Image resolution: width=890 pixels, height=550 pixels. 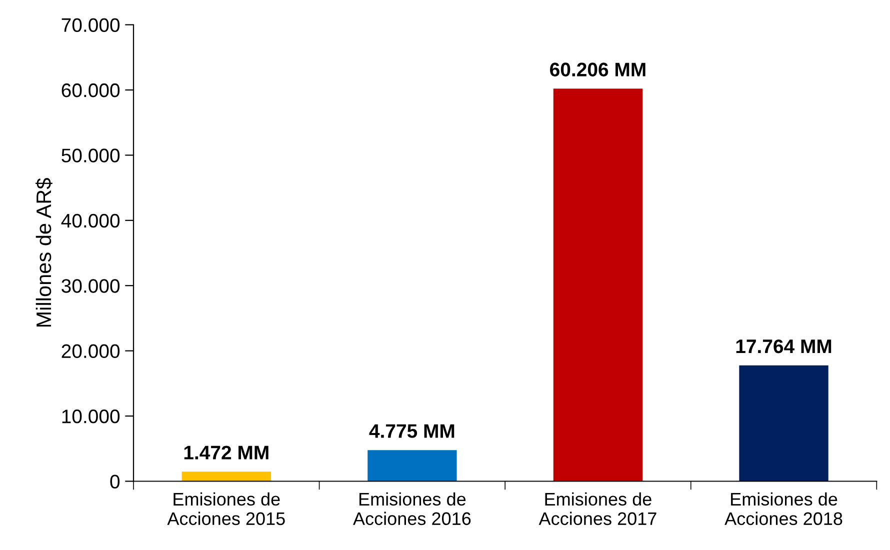 What do you see at coordinates (784, 346) in the screenshot?
I see `data-label: 17.764 MM` at bounding box center [784, 346].